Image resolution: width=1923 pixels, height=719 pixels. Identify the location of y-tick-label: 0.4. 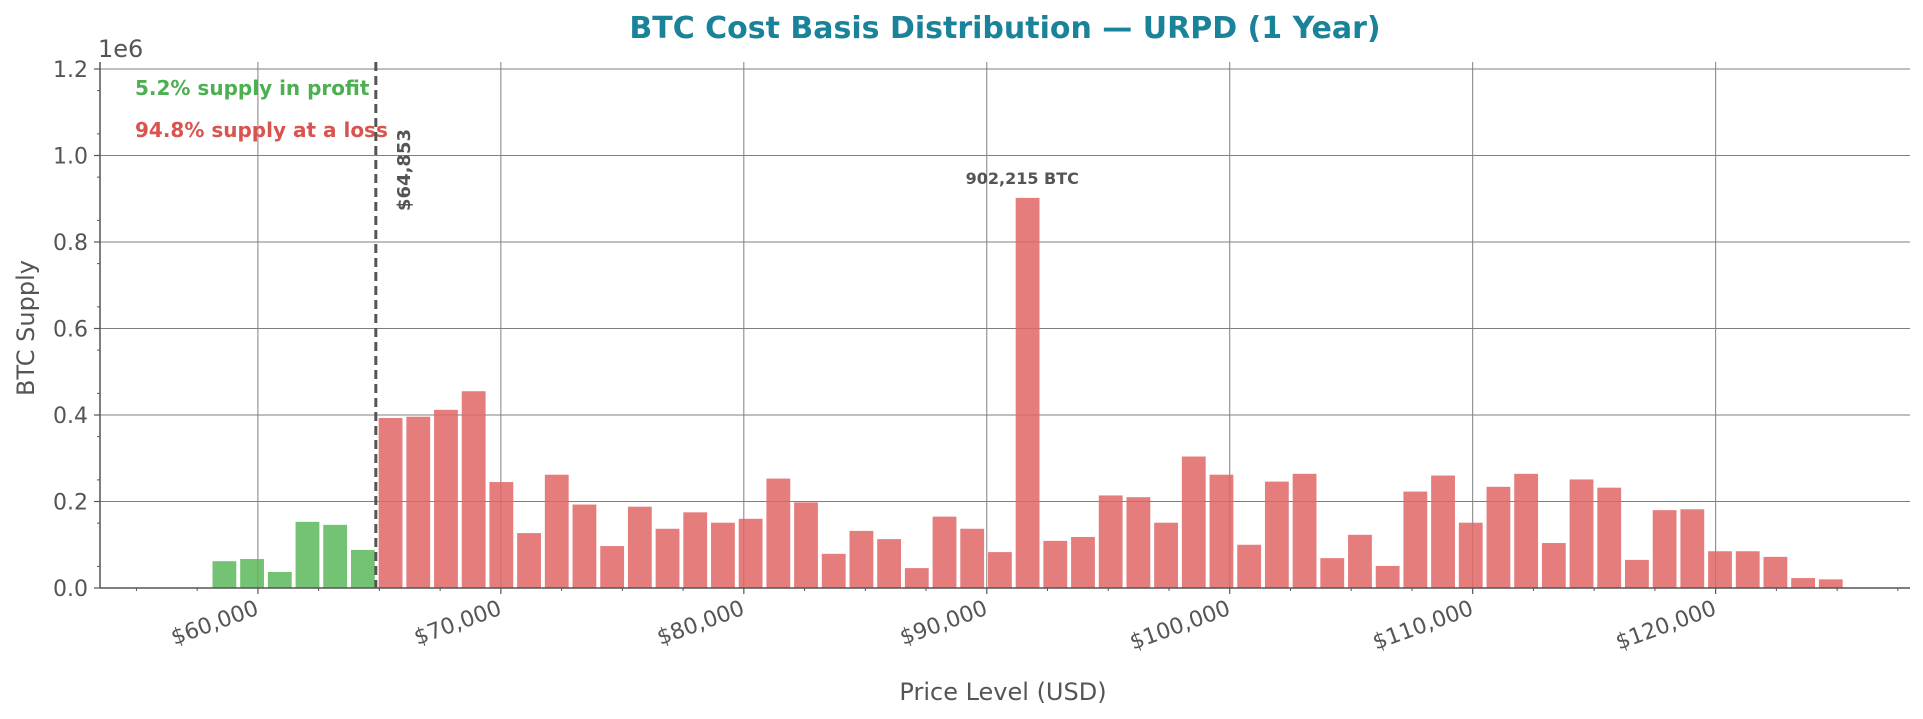
(70, 416).